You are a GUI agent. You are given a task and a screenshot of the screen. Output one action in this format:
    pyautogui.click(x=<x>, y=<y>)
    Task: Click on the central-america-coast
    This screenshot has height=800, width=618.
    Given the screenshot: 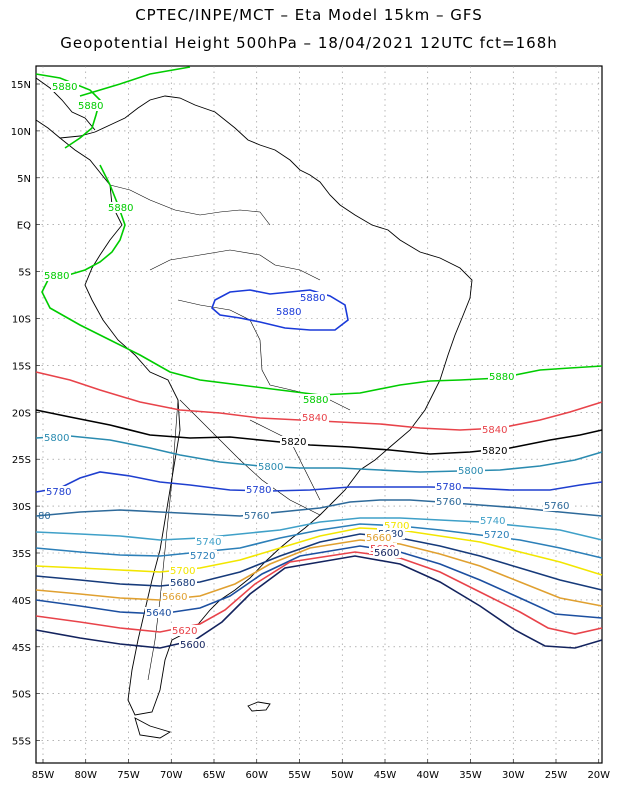 What is the action you would take?
    pyautogui.click(x=65, y=108)
    